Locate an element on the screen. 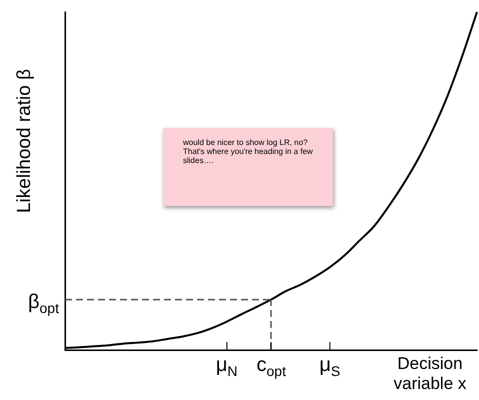 This screenshot has height=400, width=479. ref-line-label: β$_{opt}$ is located at coordinates (43, 303).